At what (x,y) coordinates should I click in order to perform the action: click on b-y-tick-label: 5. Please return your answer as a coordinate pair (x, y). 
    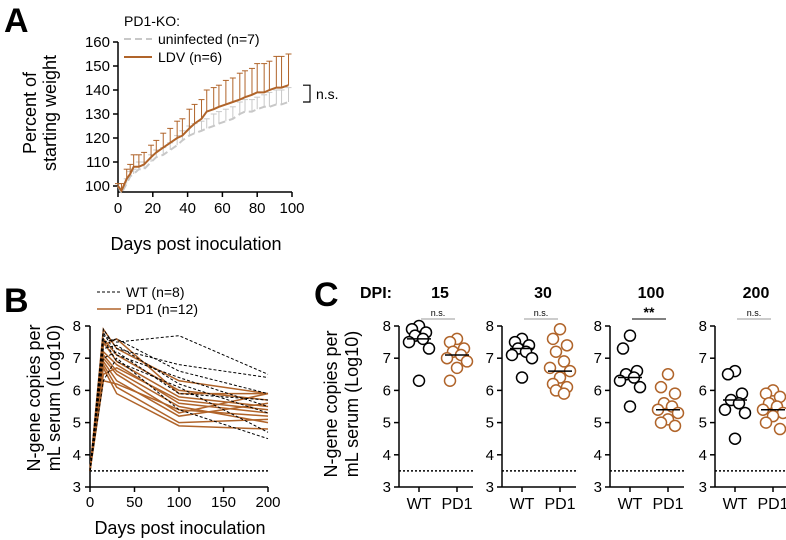
    Looking at the image, I should click on (77, 423).